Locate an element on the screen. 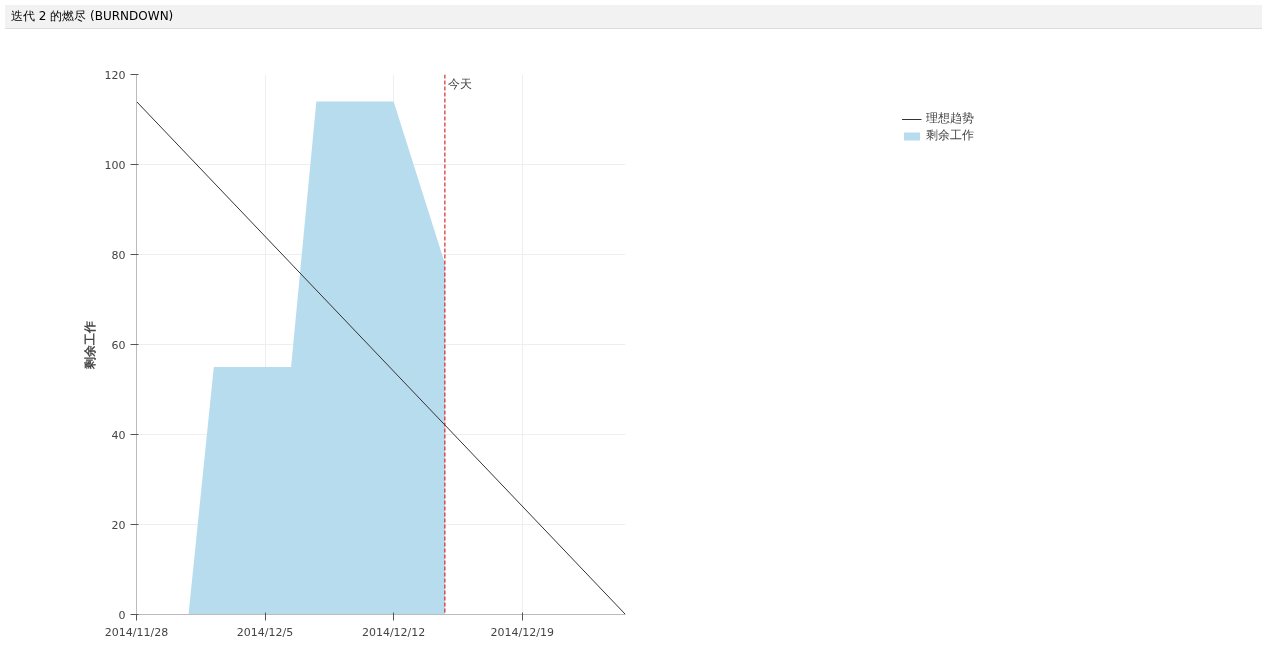 The image size is (1262, 658). x-tick-label: 2014/12/5 is located at coordinates (265, 632).